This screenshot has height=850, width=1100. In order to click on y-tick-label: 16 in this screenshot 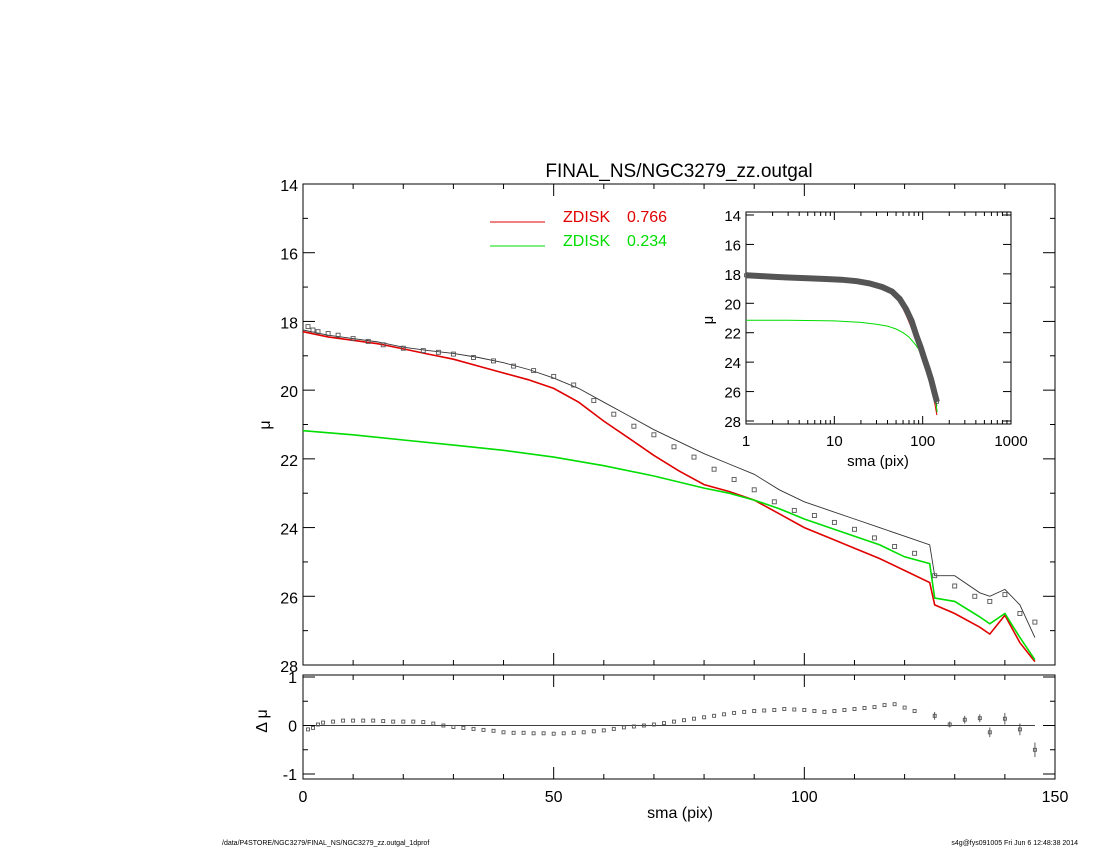, I will do `click(289, 255)`.